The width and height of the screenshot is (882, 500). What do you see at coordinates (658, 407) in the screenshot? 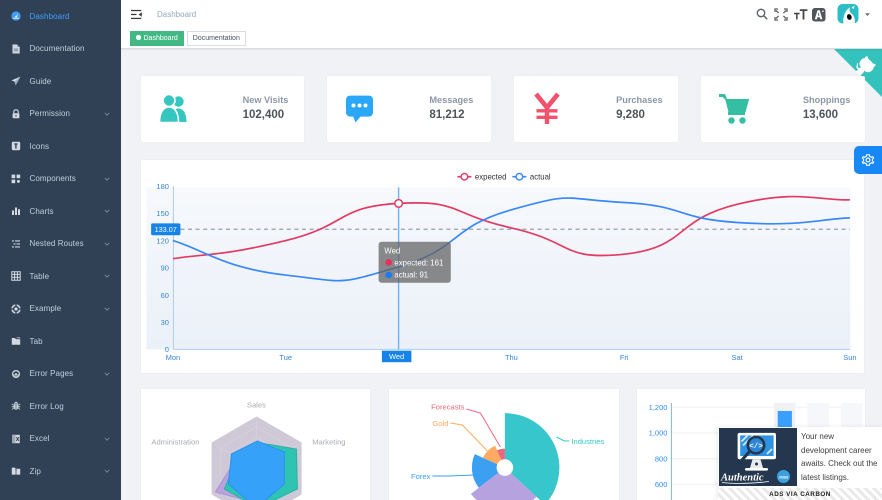
I see `svg-text: 1,200` at bounding box center [658, 407].